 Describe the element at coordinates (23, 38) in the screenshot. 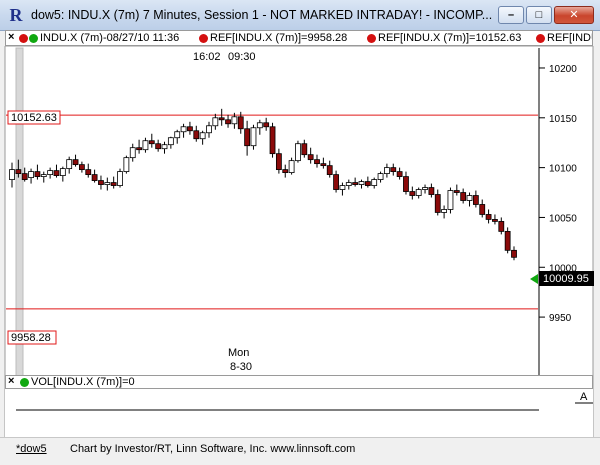

I see `legend-red-dot-icon` at that location.